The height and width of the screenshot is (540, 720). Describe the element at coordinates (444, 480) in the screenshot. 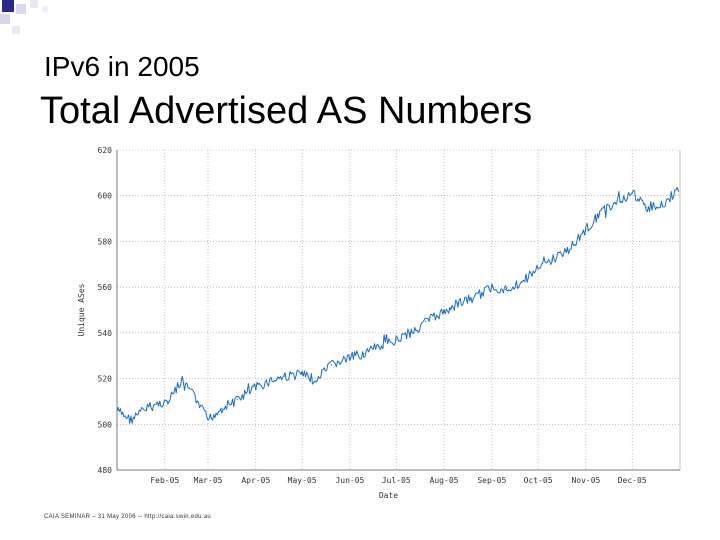

I see `x-tick-label: Aug-05` at that location.